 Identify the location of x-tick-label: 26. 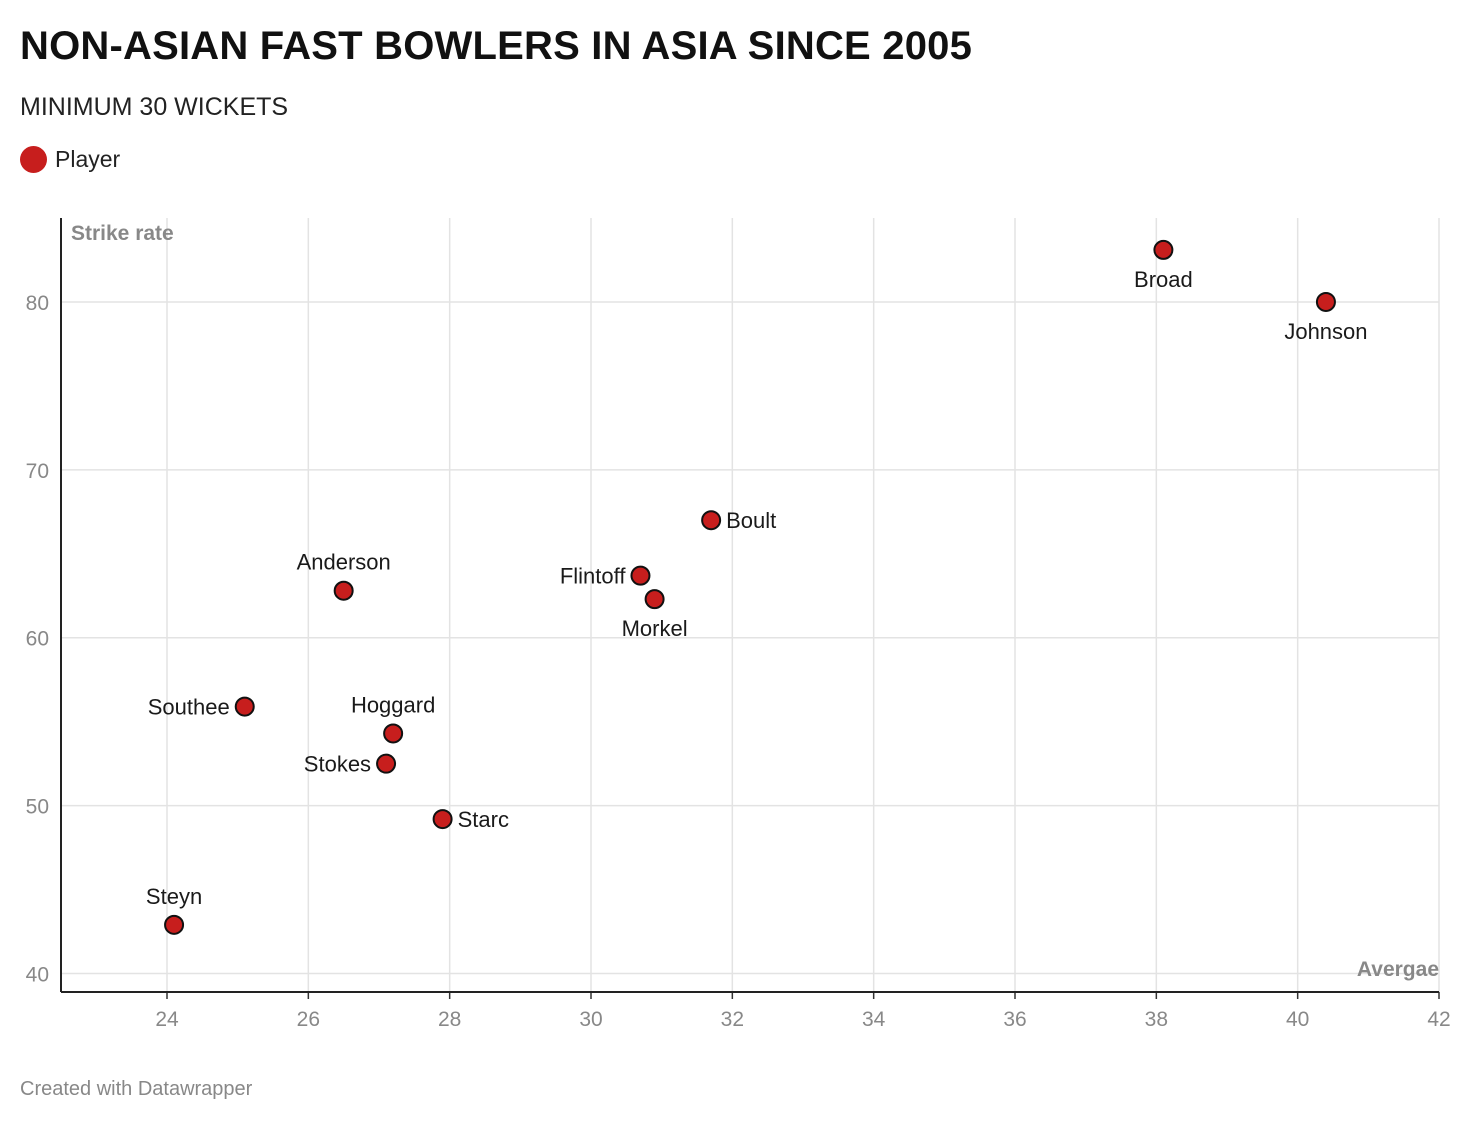
(308, 1019).